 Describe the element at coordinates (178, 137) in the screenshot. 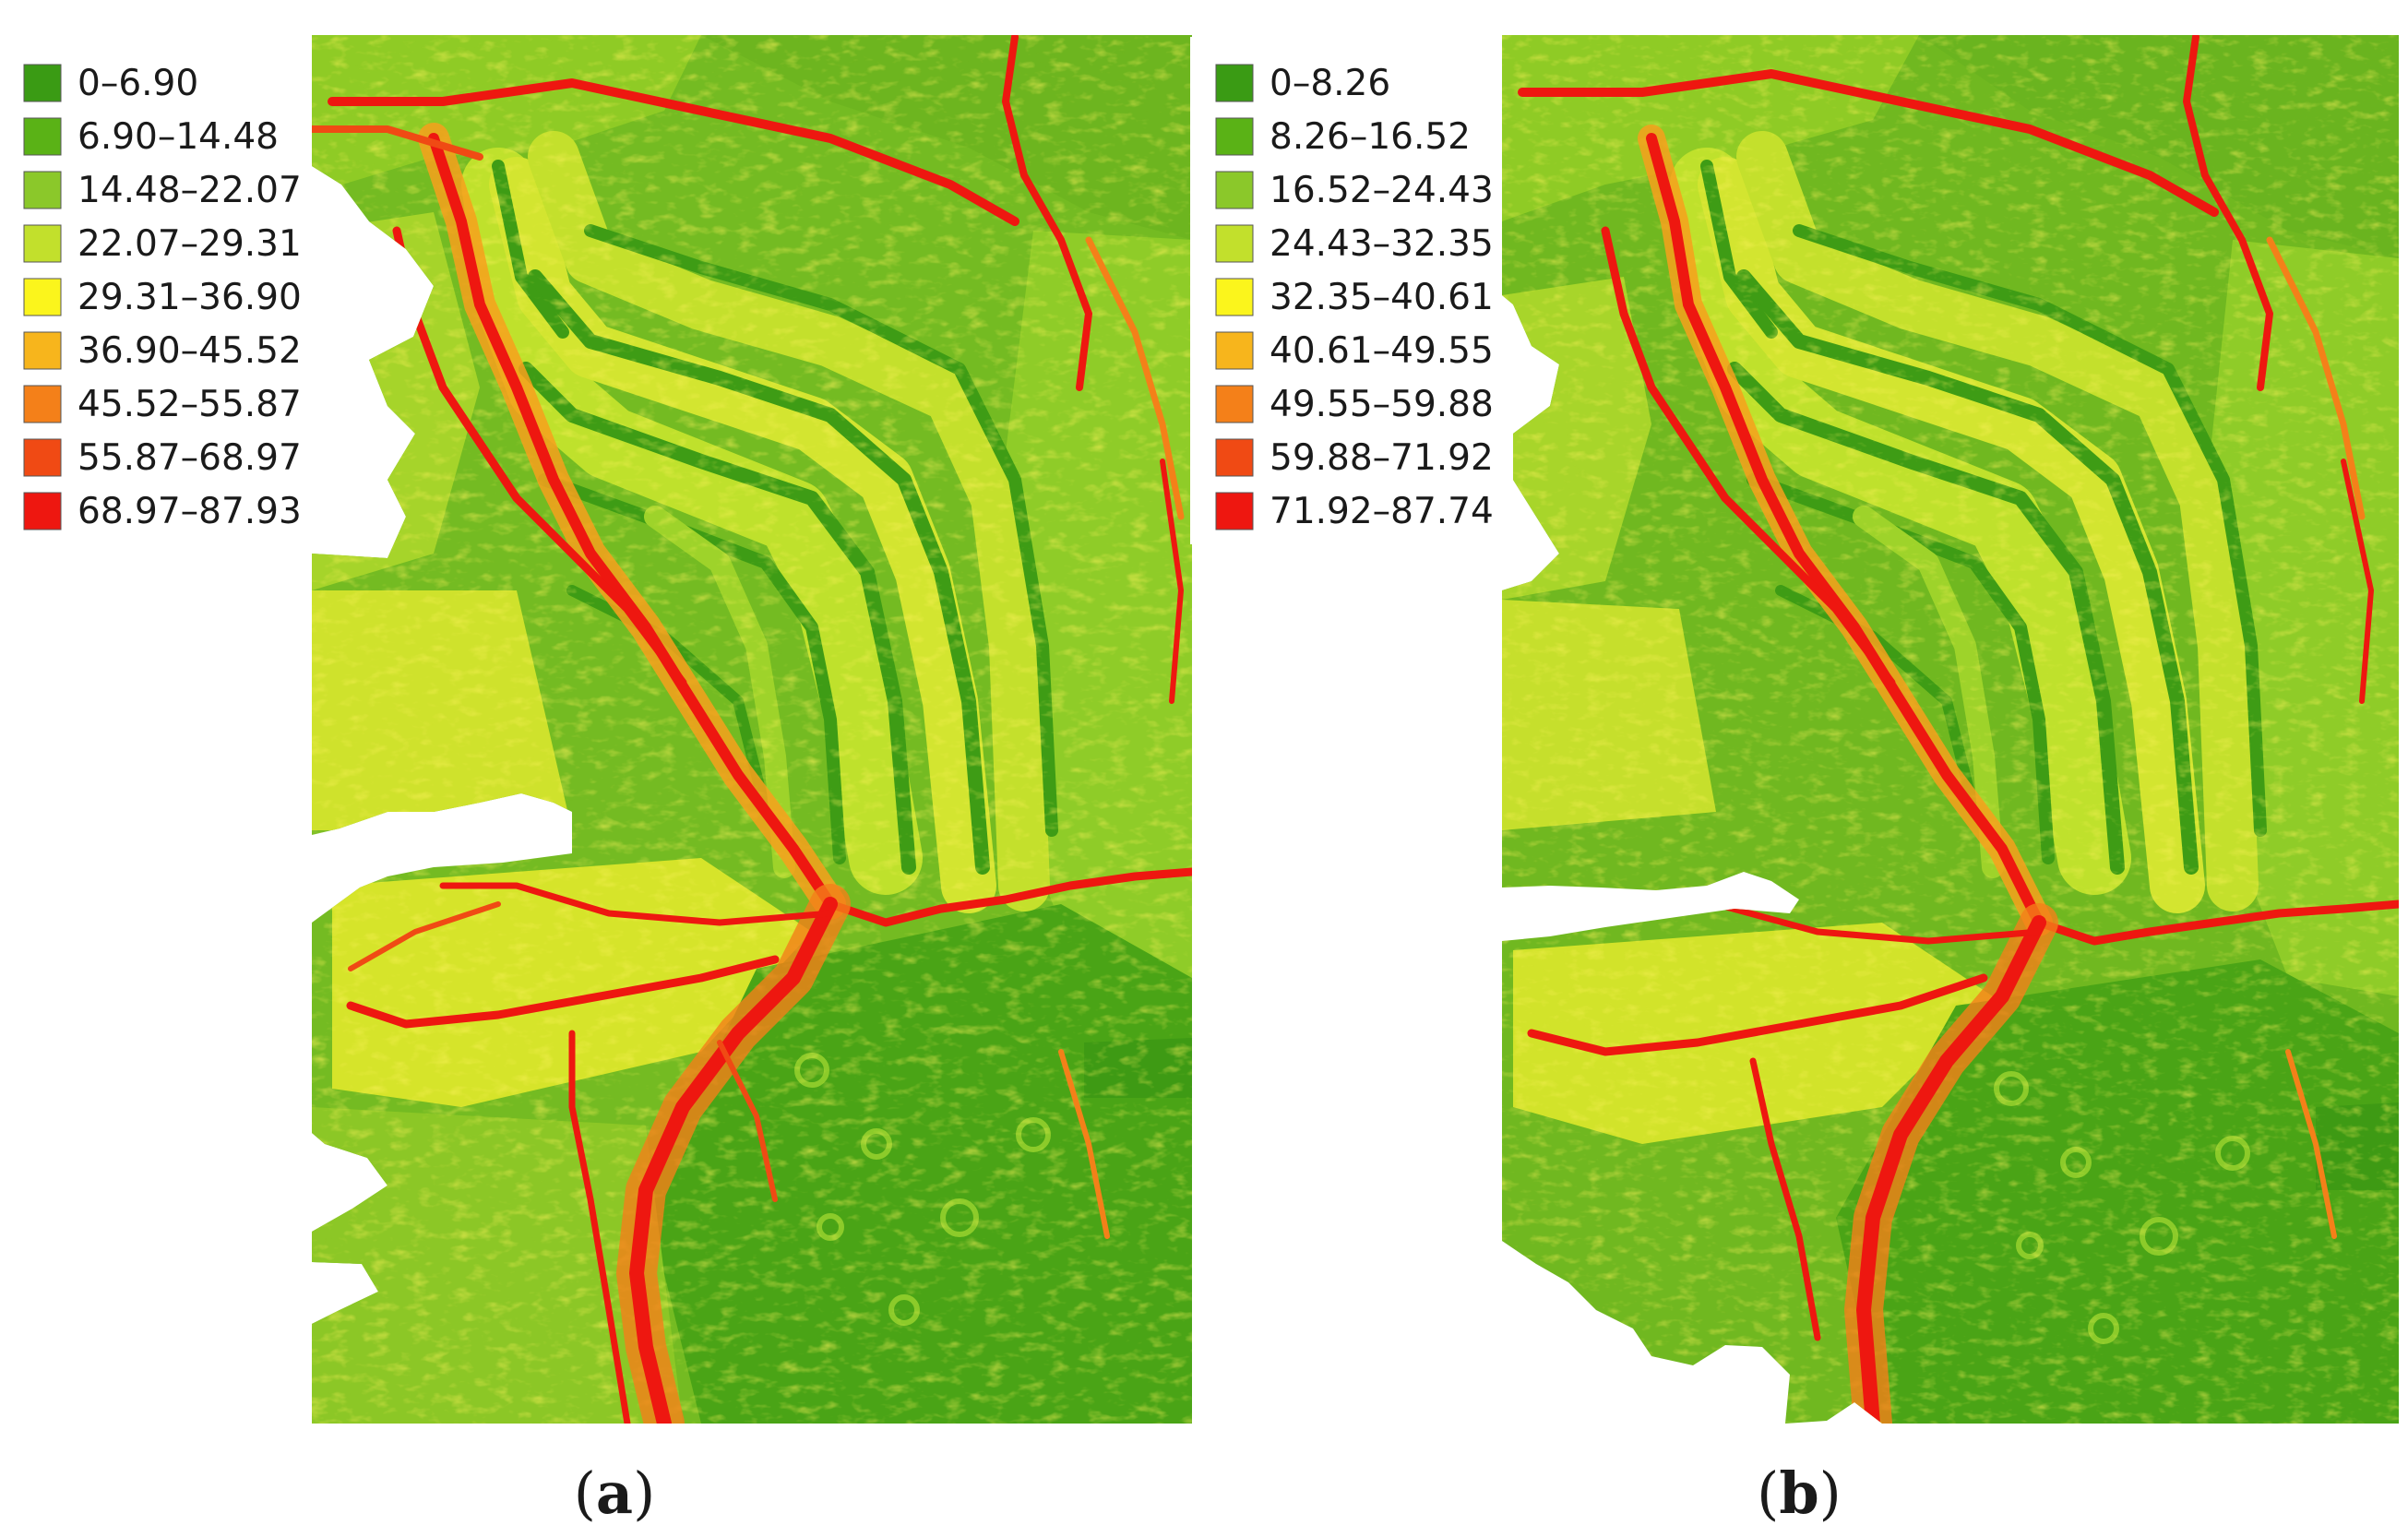

I see `legend-label: 6.90–14.48` at that location.